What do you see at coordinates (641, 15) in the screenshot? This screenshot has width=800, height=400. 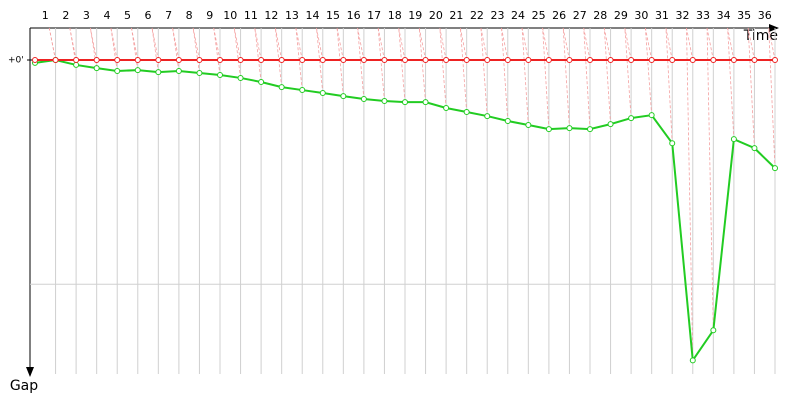 I see `x-tick-label: 30` at bounding box center [641, 15].